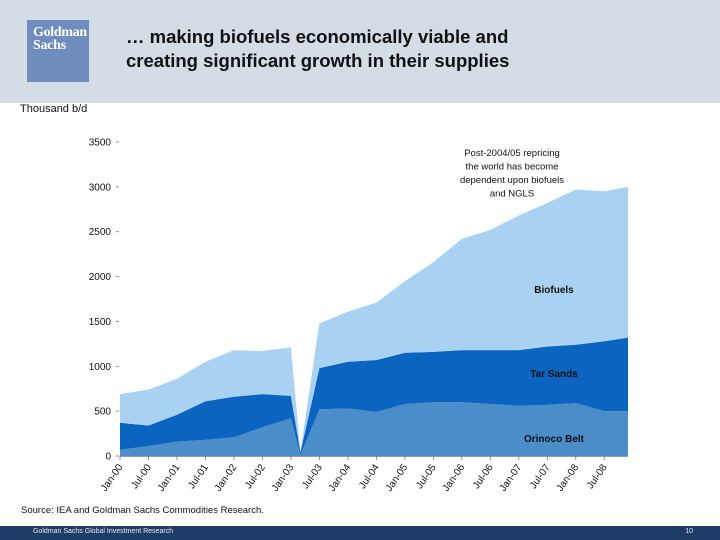 The height and width of the screenshot is (540, 720). Describe the element at coordinates (426, 476) in the screenshot. I see `x-tick-label: Jul-05` at that location.